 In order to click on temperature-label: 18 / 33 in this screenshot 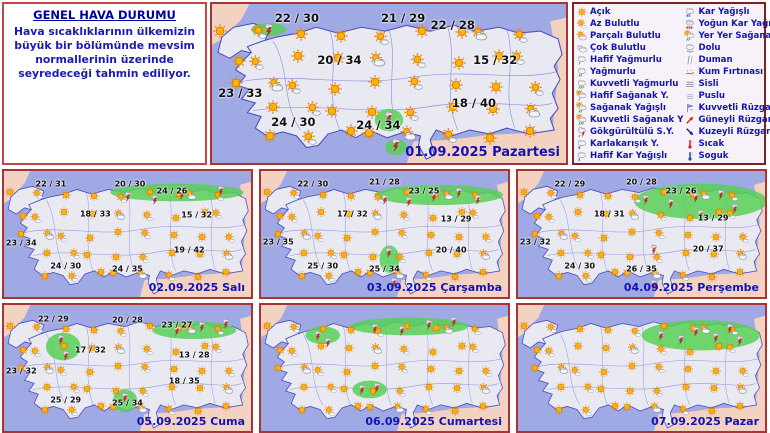, I will do `click(95, 214)`.